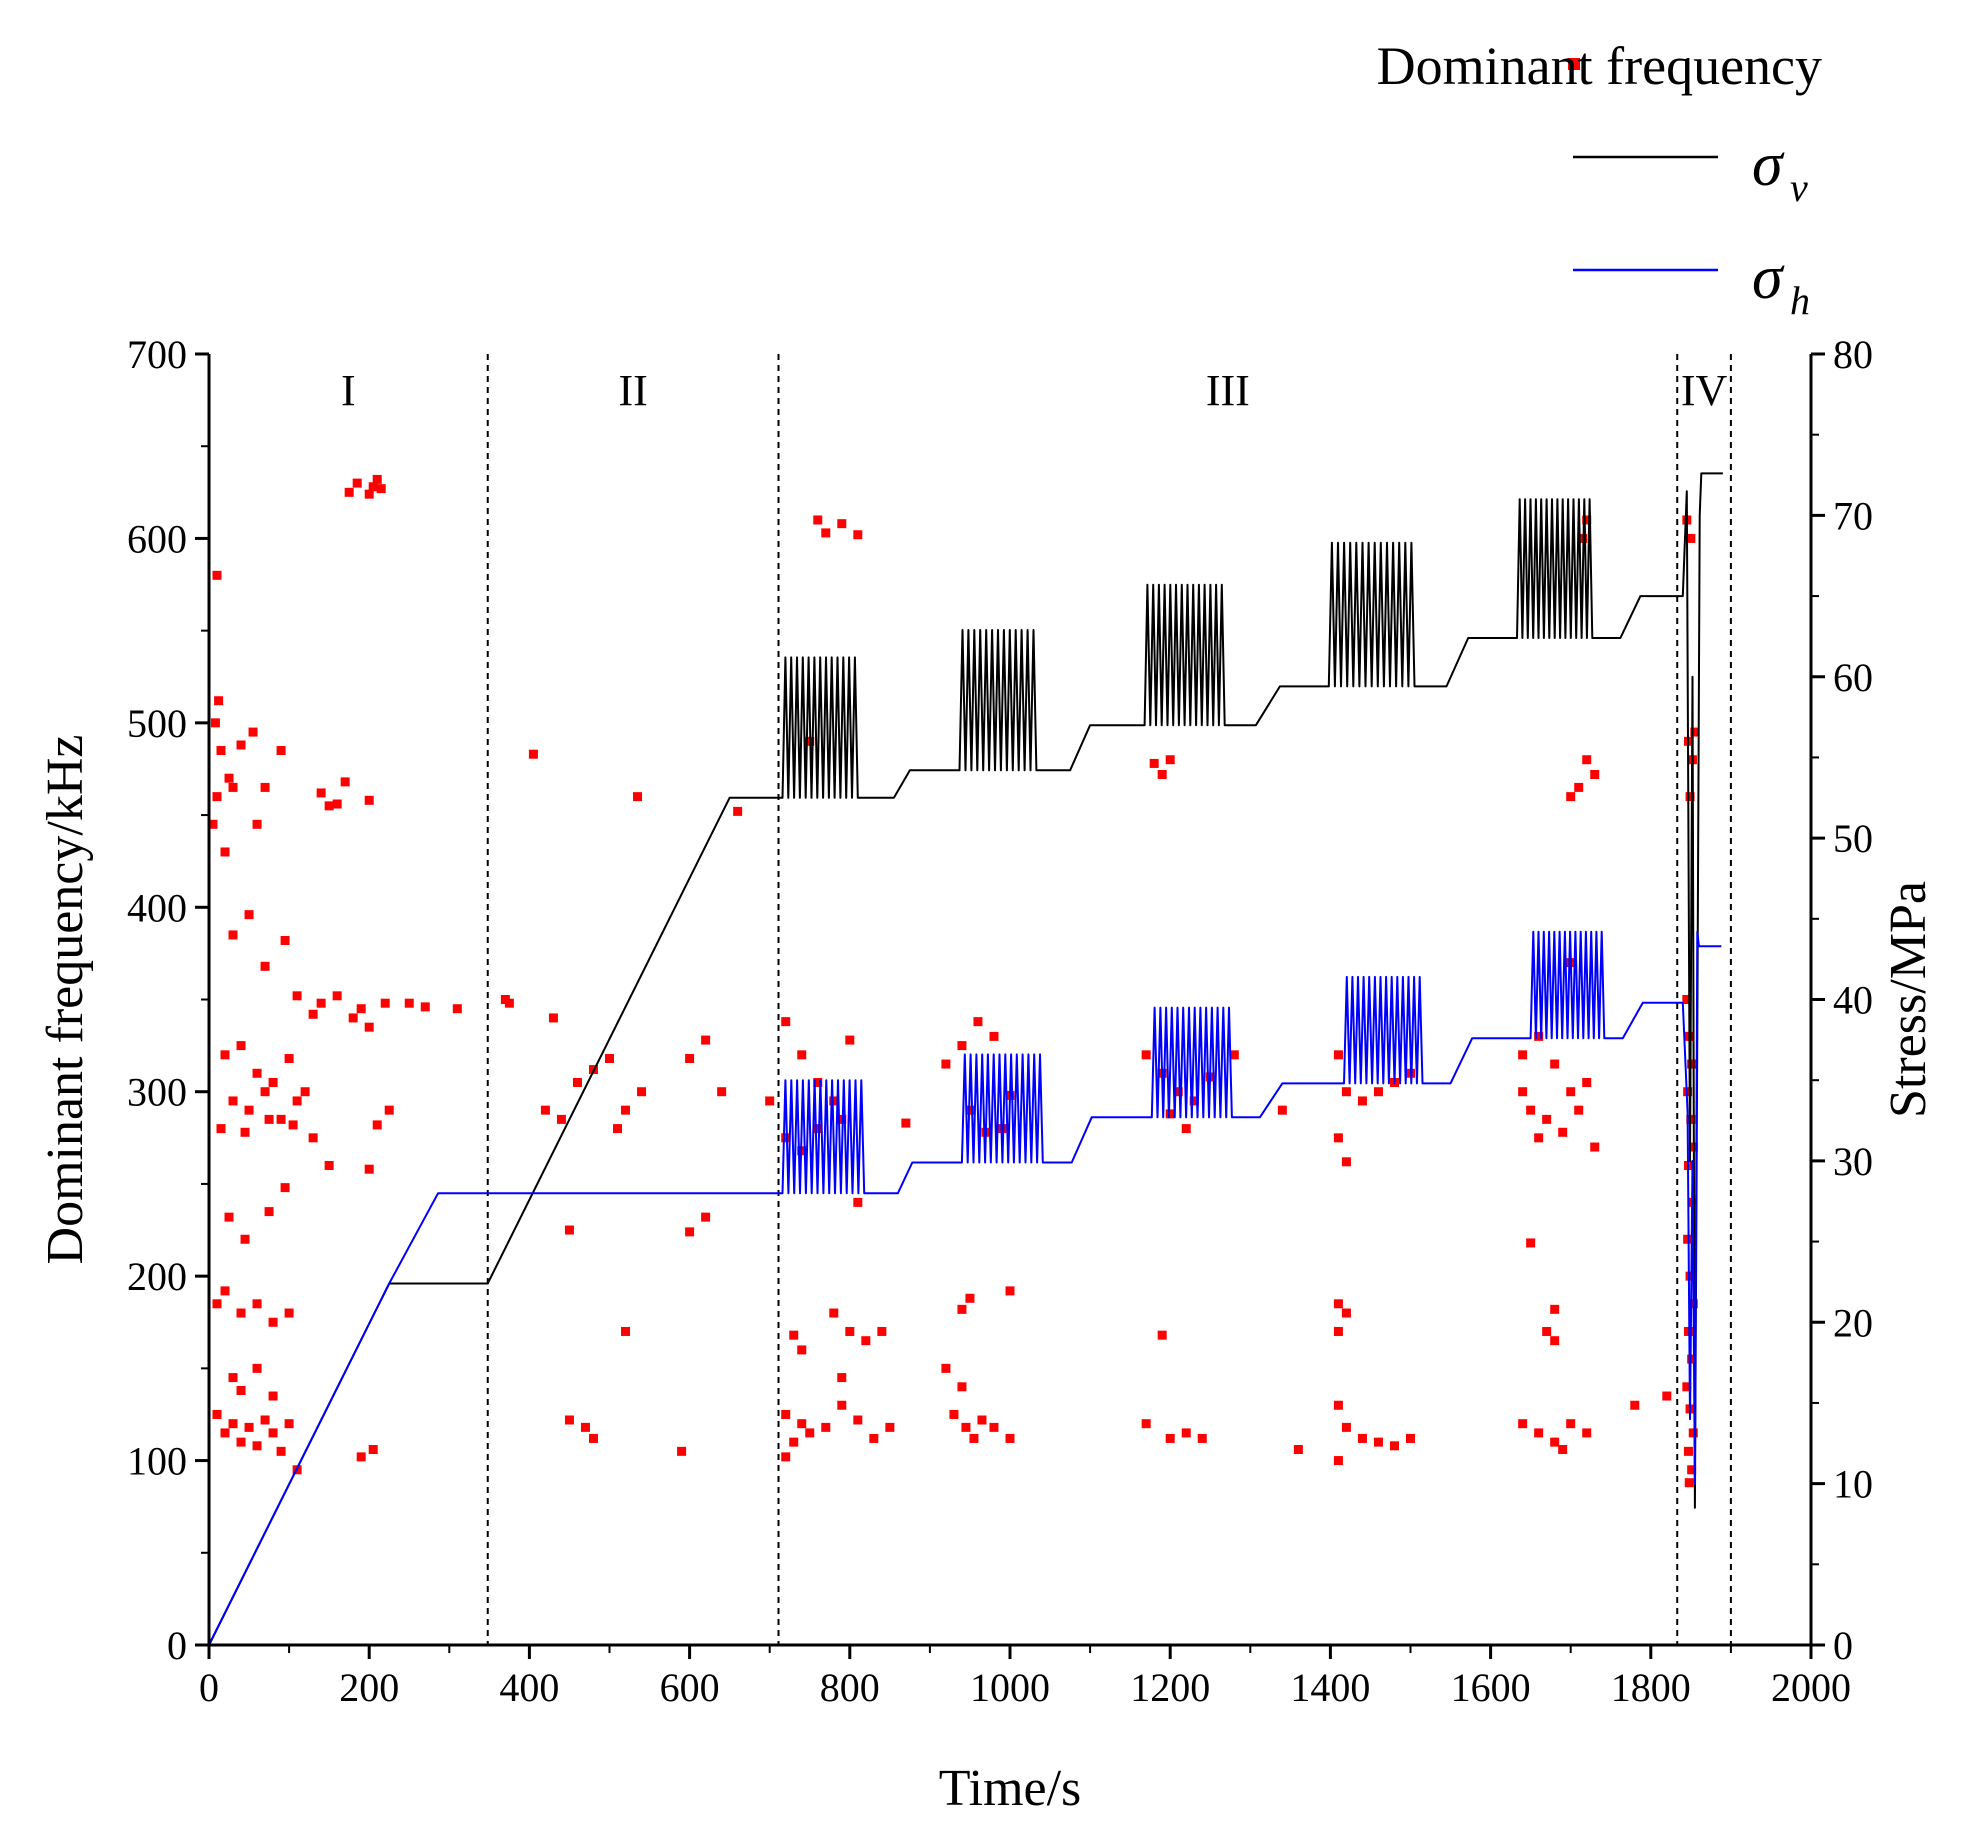 This screenshot has width=1987, height=1835. Describe the element at coordinates (157, 538) in the screenshot. I see `y-left-tick-label: 600` at that location.